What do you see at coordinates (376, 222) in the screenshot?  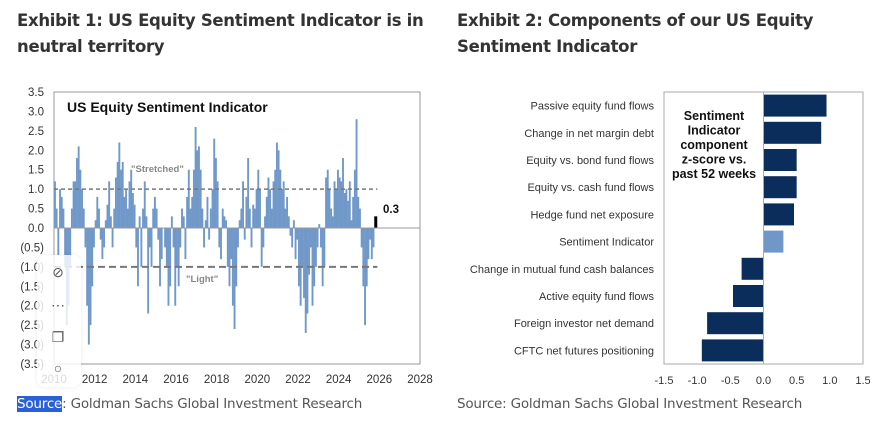 I see `latest-bar` at bounding box center [376, 222].